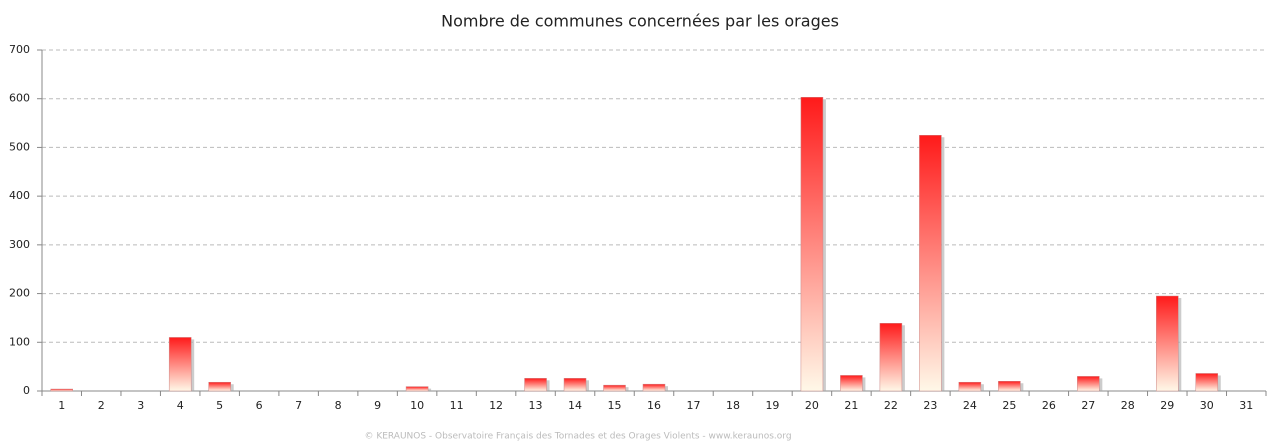 This screenshot has height=447, width=1281. Describe the element at coordinates (575, 405) in the screenshot. I see `x-tick-label: 14` at that location.